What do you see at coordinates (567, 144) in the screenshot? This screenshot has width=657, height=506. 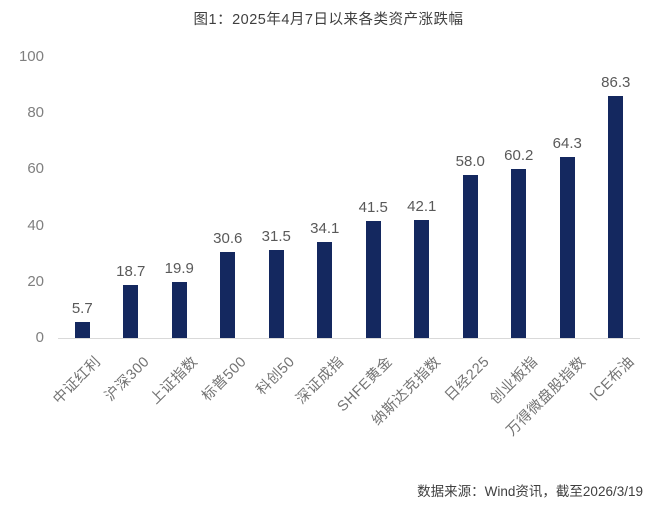 I see `value-label: 64.3` at bounding box center [567, 144].